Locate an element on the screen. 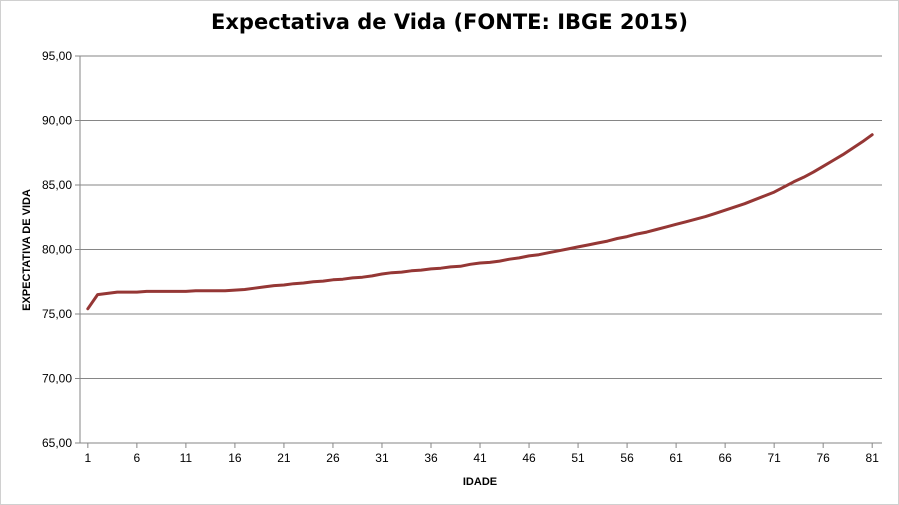 This screenshot has height=505, width=899. x-tick-label: 76 is located at coordinates (823, 458).